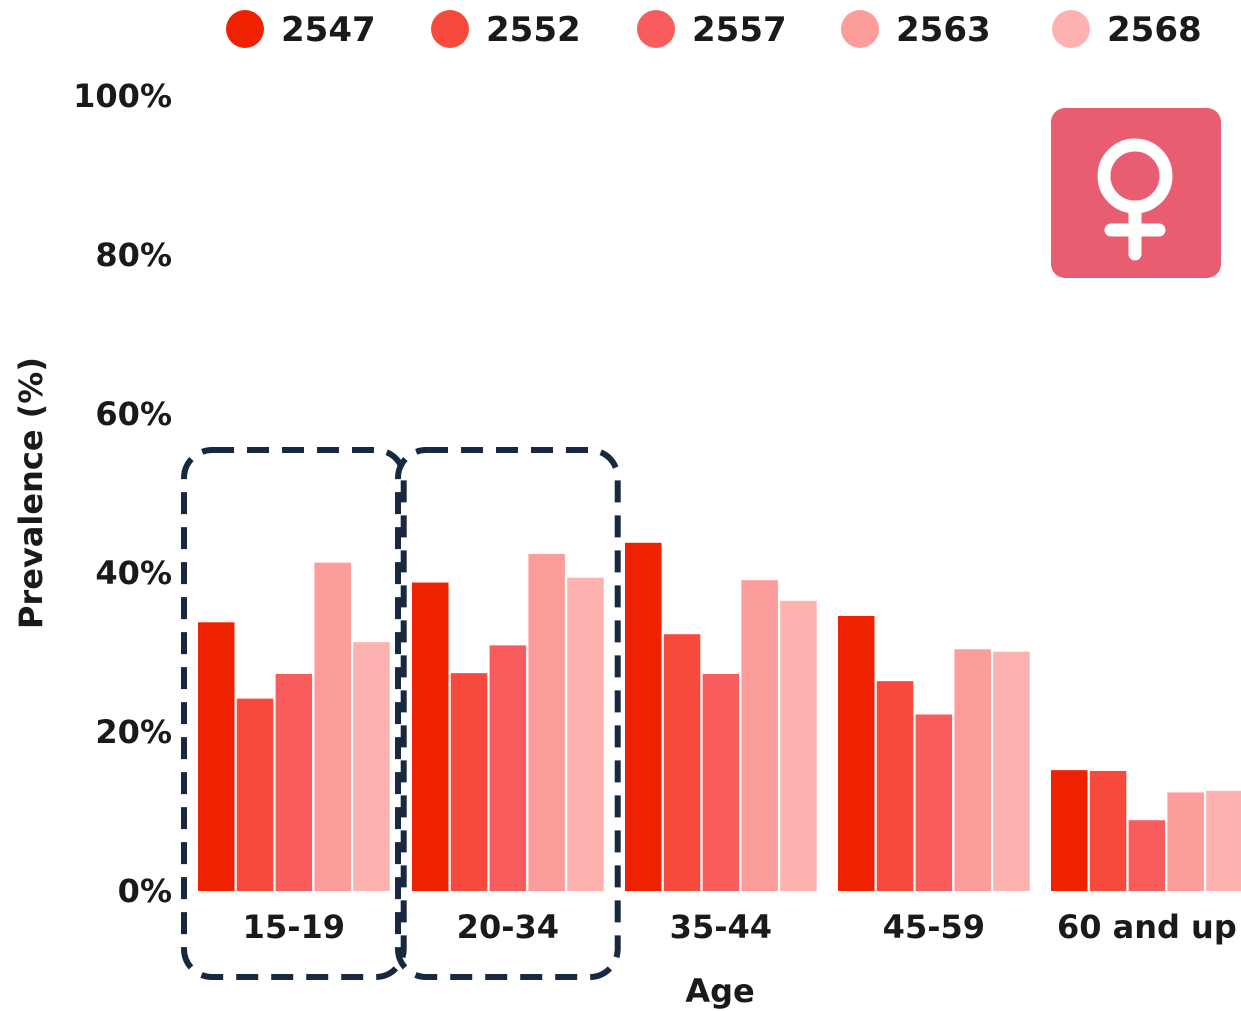 The image size is (1241, 1011). What do you see at coordinates (122, 493) in the screenshot?
I see `y-axis-ticks: 0% 20% 40% 60% 80% 100%` at bounding box center [122, 493].